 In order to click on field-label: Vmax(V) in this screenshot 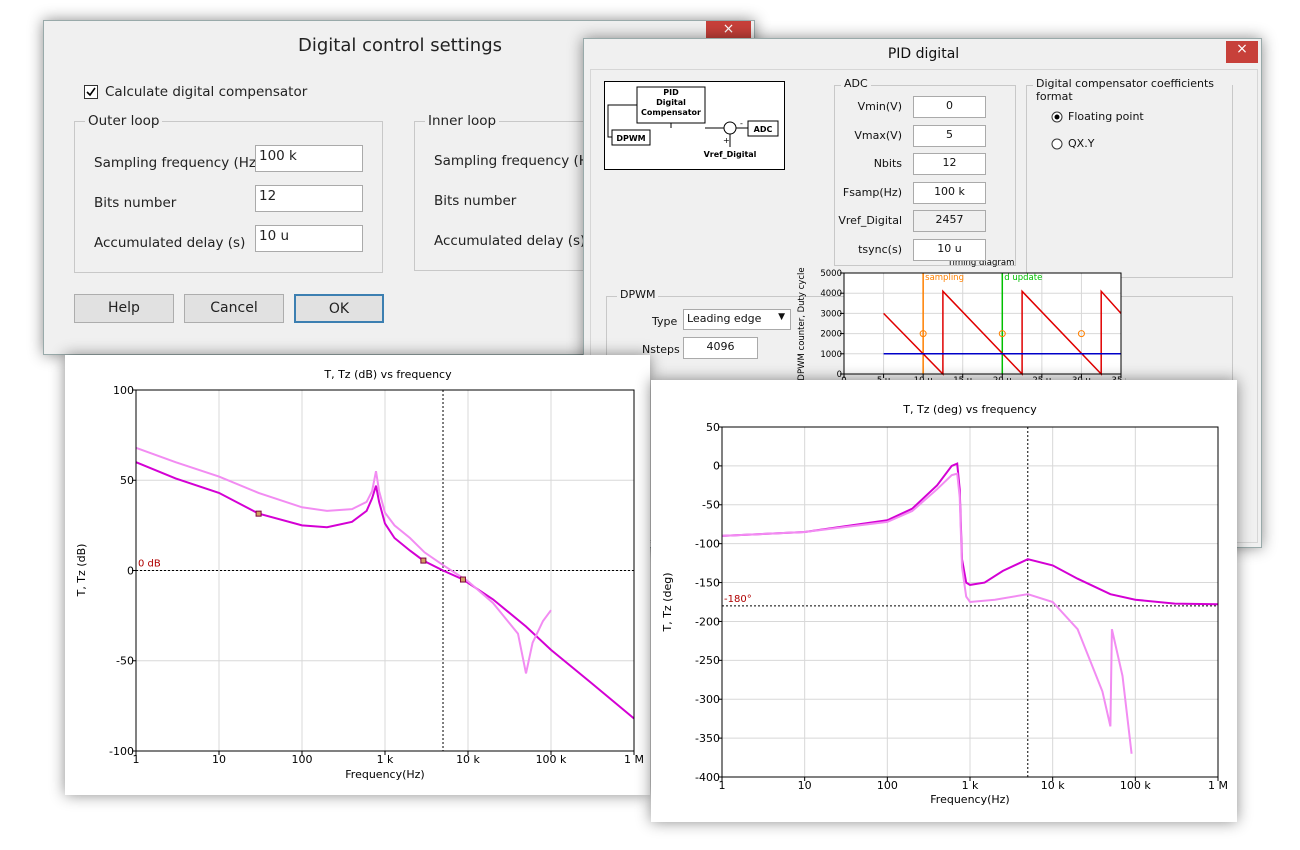, I will do `click(858, 135)`.